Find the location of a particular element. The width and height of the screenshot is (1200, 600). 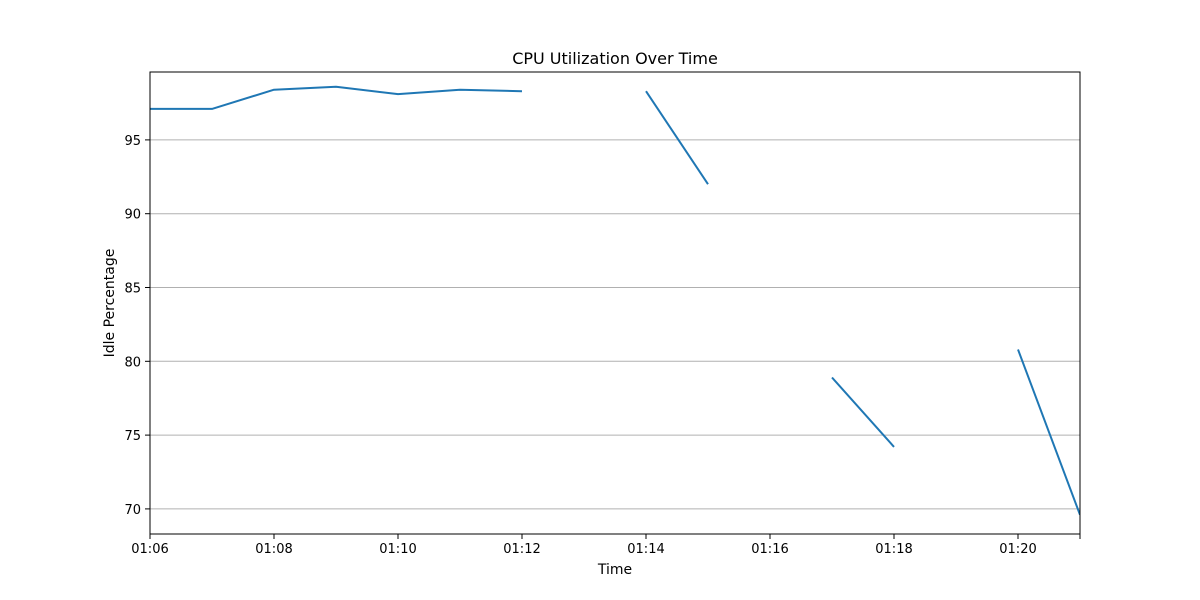

x-tick-label: 01:08 is located at coordinates (273, 549).